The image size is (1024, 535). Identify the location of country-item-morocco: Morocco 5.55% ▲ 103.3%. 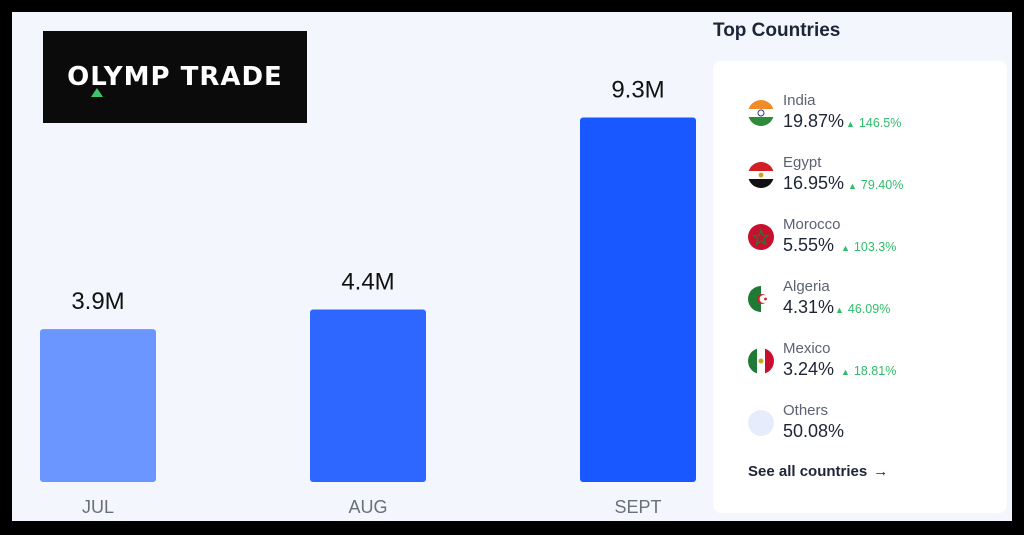
(868, 241).